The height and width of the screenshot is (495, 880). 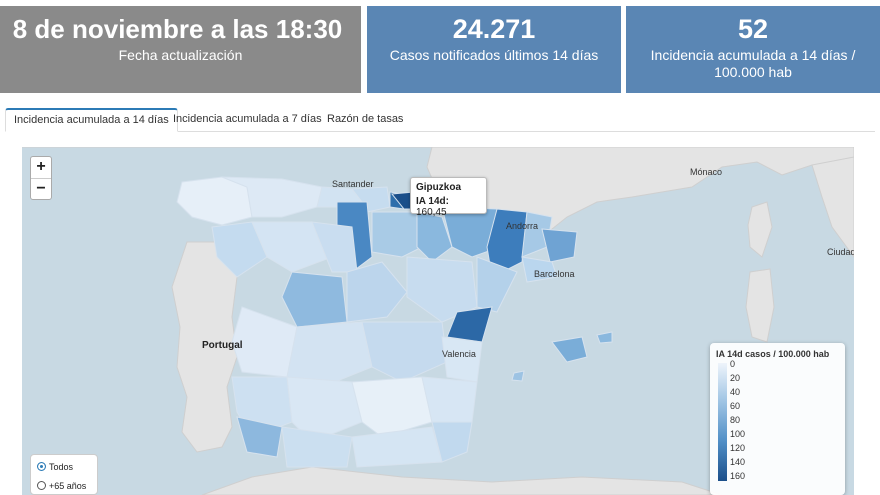 What do you see at coordinates (247, 119) in the screenshot?
I see `tab-ia-7d: Incidencia acumulada a 7 días` at bounding box center [247, 119].